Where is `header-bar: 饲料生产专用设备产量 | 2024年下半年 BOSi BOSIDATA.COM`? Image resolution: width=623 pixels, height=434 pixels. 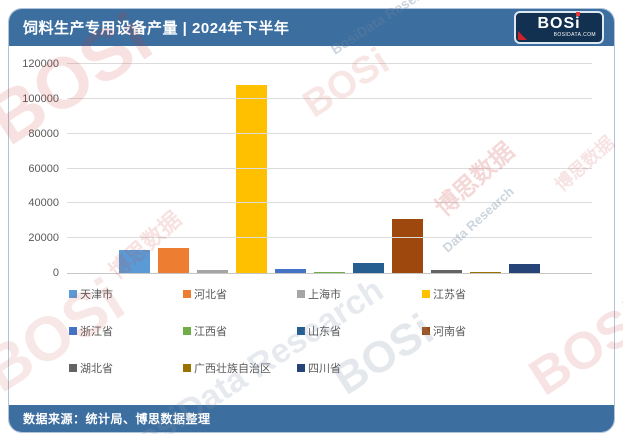
header-bar: 饲料生产专用设备产量 | 2024年下半年 BOSi BOSIDATA.COM is located at coordinates (311, 27).